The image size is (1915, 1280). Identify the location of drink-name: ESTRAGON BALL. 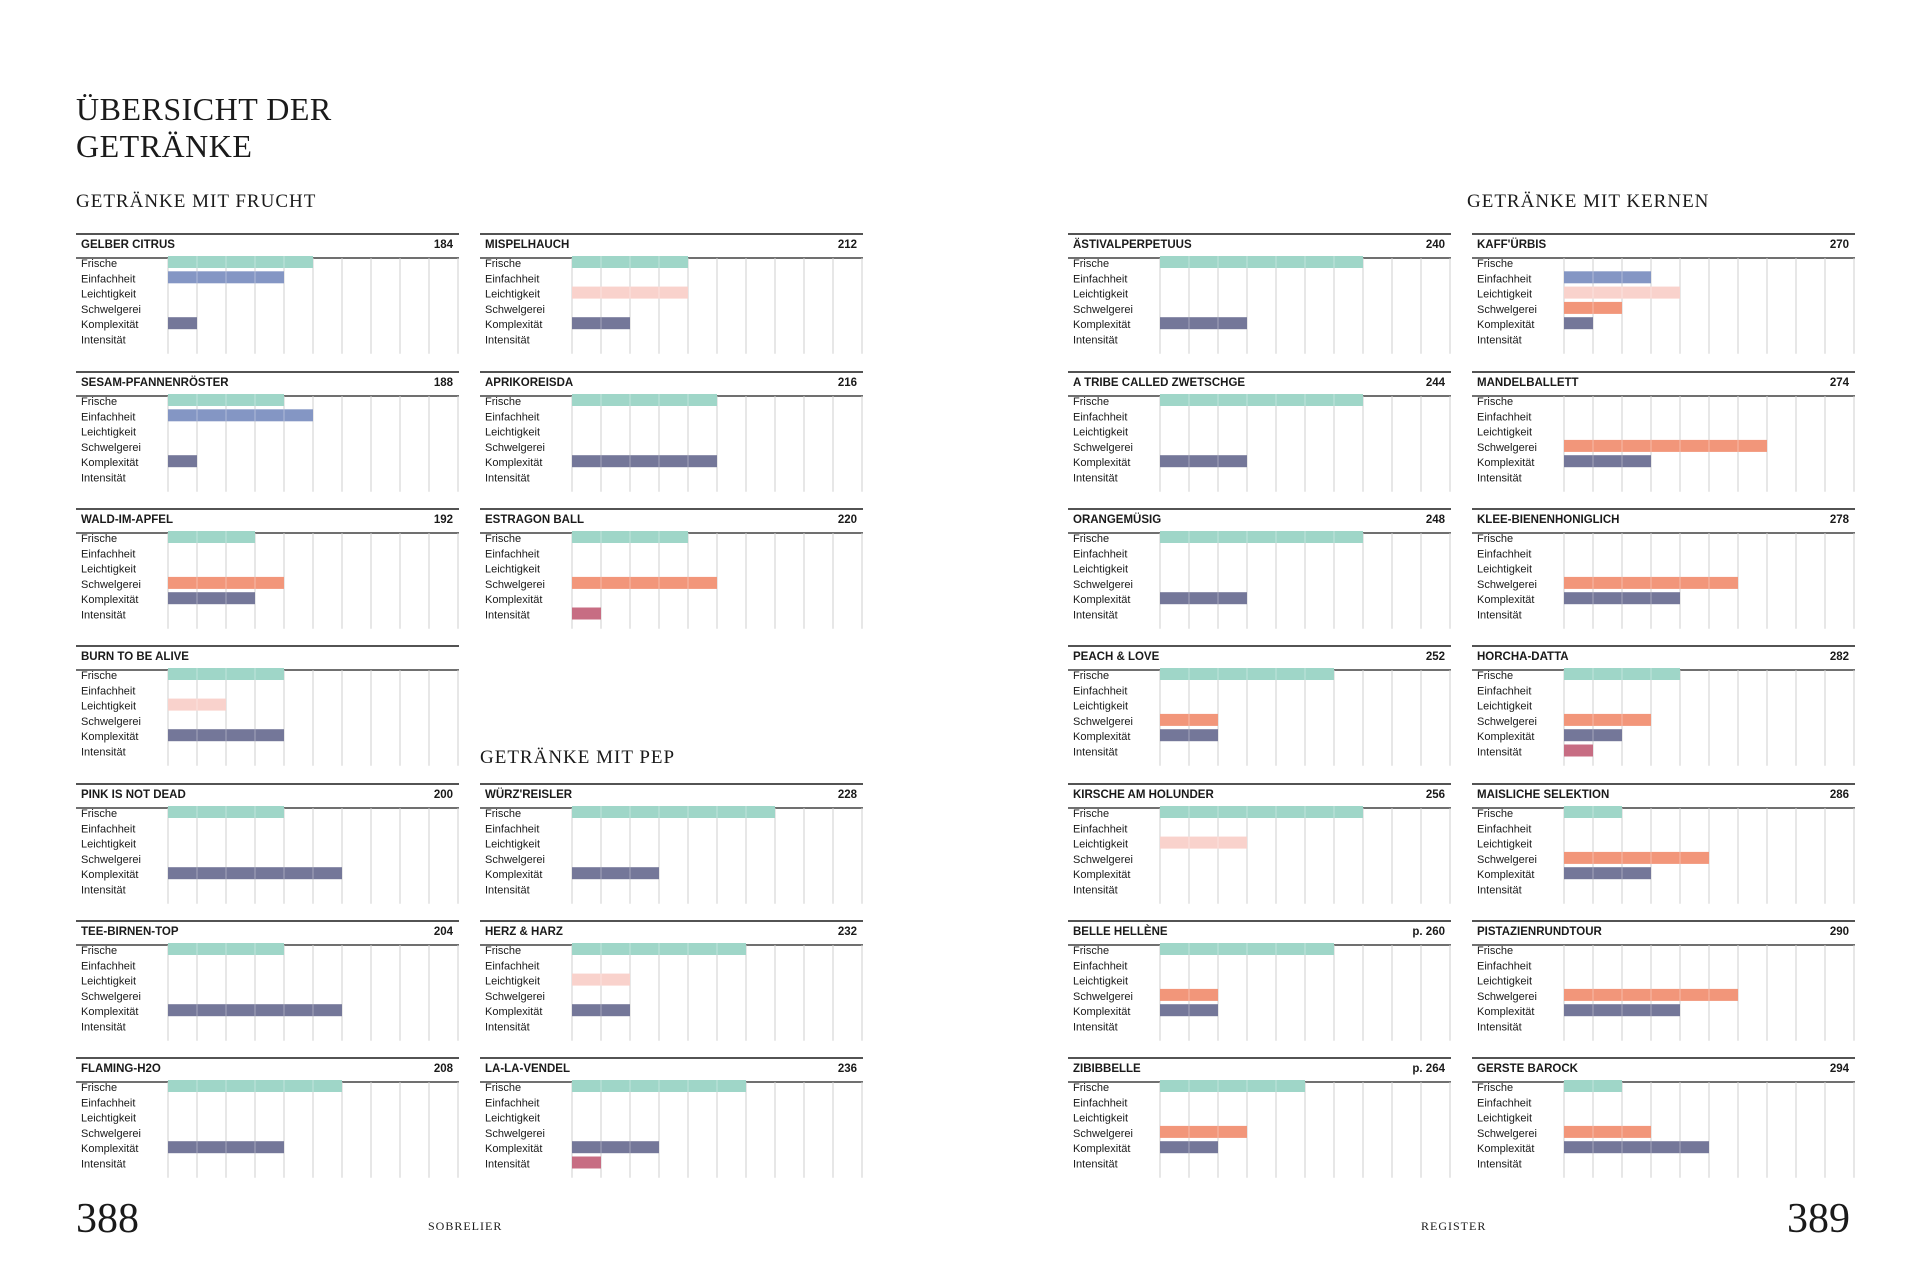
(534, 520).